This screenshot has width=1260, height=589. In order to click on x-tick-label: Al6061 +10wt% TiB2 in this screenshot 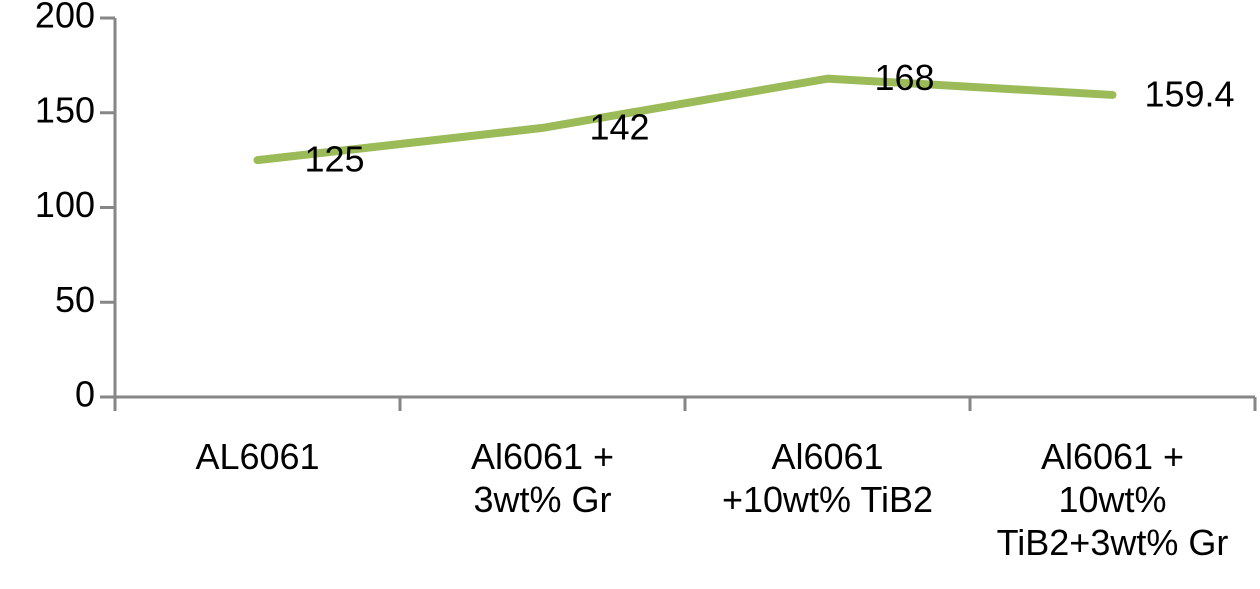, I will do `click(827, 478)`.